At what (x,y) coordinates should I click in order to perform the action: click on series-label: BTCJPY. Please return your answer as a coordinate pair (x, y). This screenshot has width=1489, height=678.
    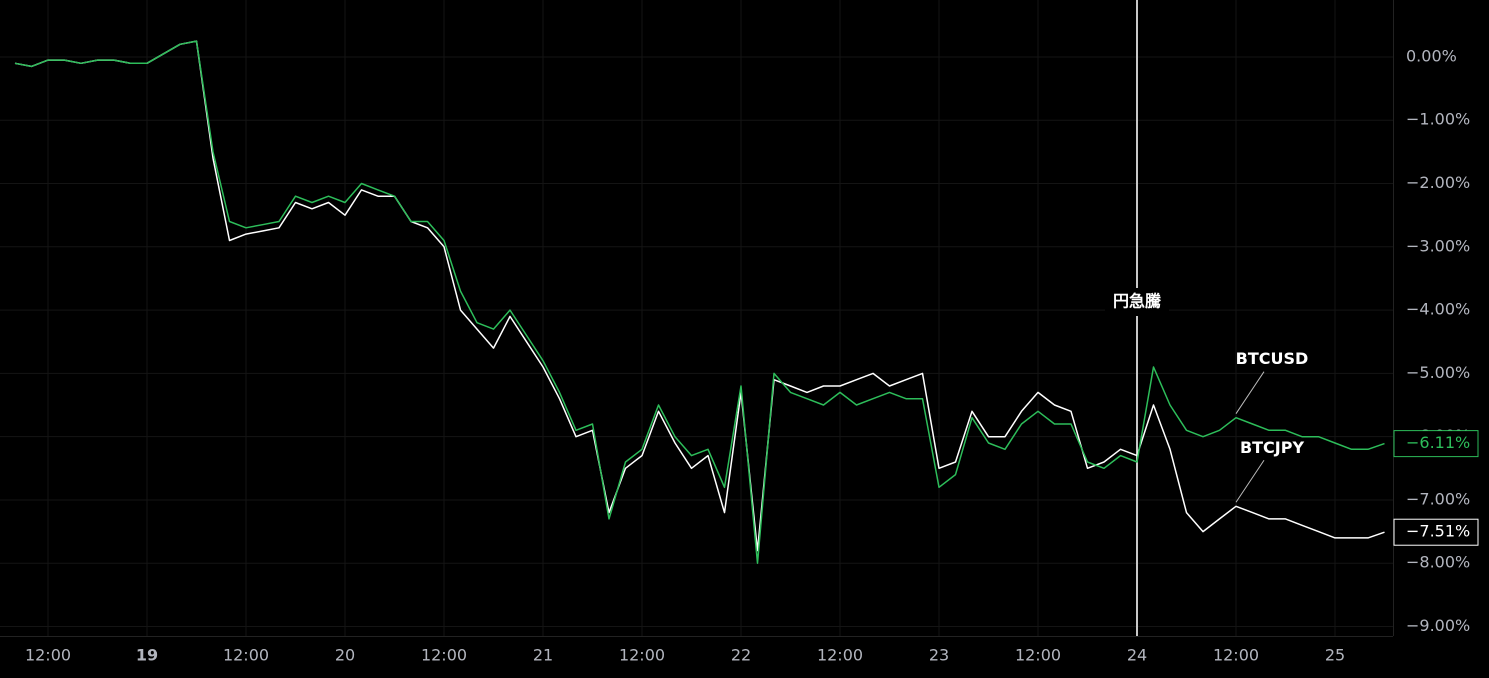
    Looking at the image, I should click on (1272, 447).